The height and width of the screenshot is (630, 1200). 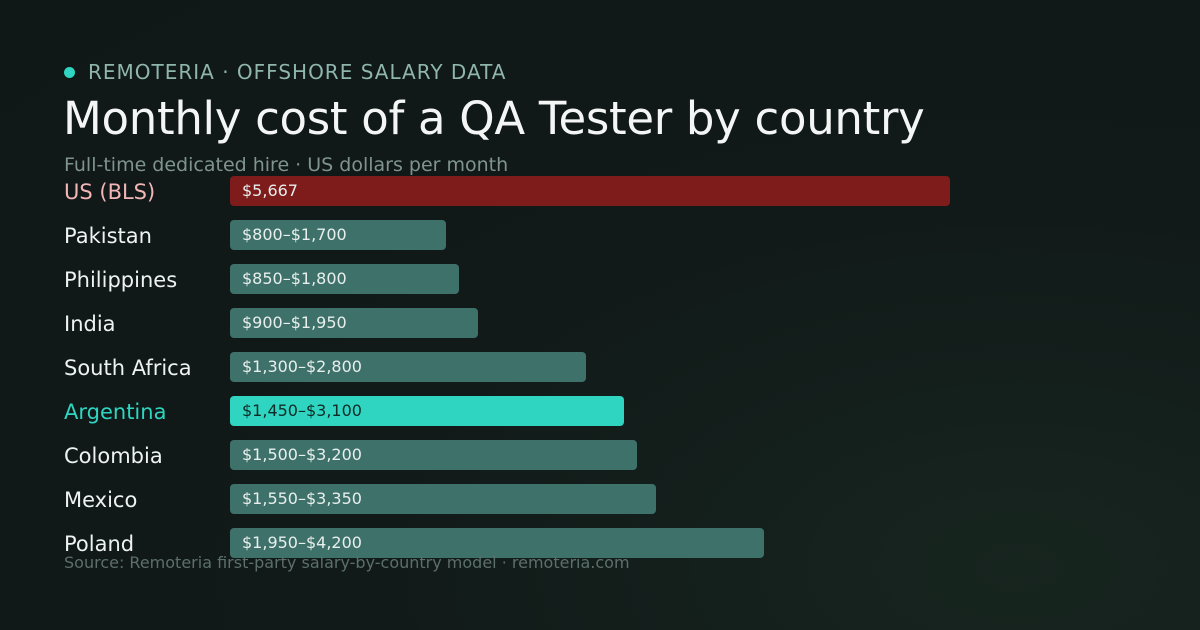 I want to click on category-label: Mexico, so click(x=101, y=500).